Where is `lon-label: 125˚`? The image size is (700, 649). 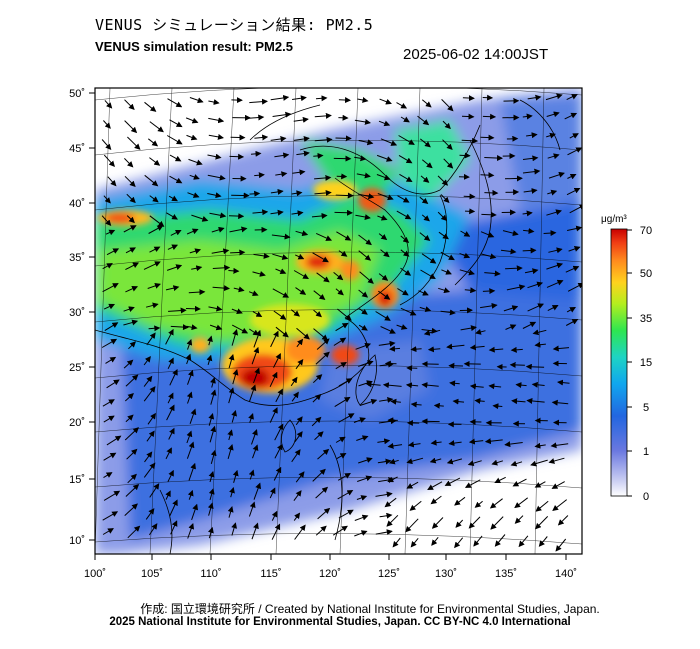 lon-label: 125˚ is located at coordinates (389, 574).